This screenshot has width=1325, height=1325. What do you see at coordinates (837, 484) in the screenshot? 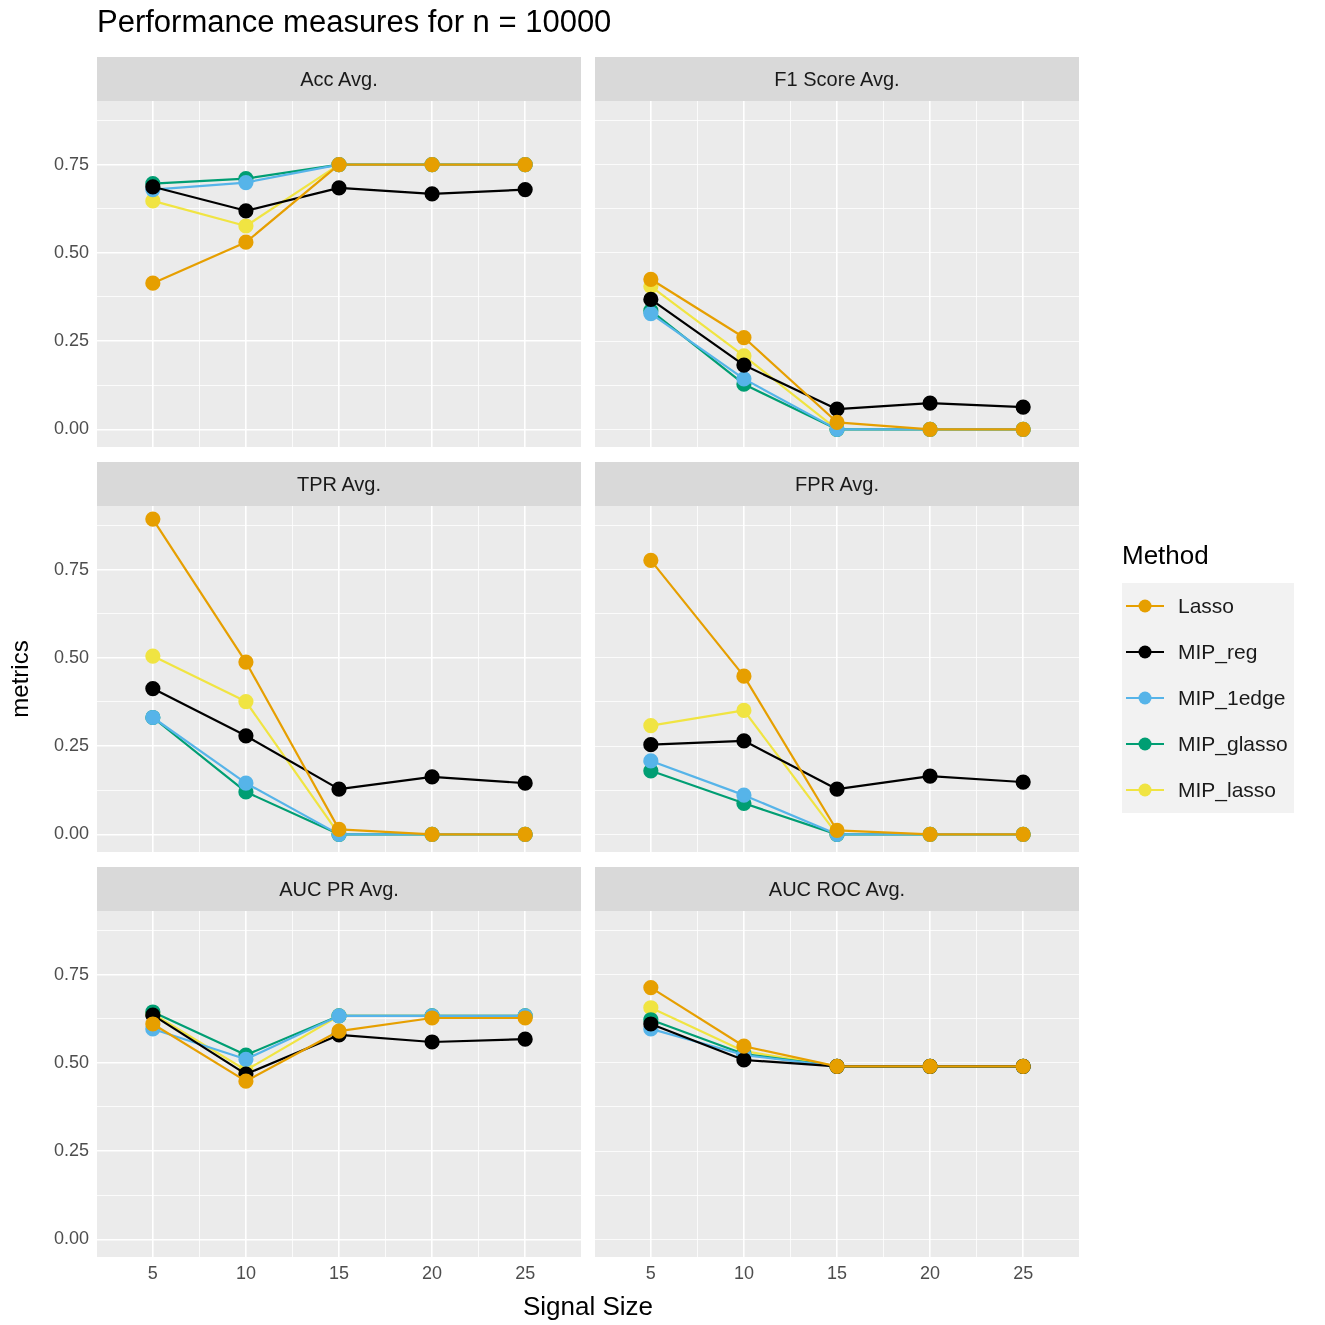
I see `chart-title: FPR Avg.` at bounding box center [837, 484].